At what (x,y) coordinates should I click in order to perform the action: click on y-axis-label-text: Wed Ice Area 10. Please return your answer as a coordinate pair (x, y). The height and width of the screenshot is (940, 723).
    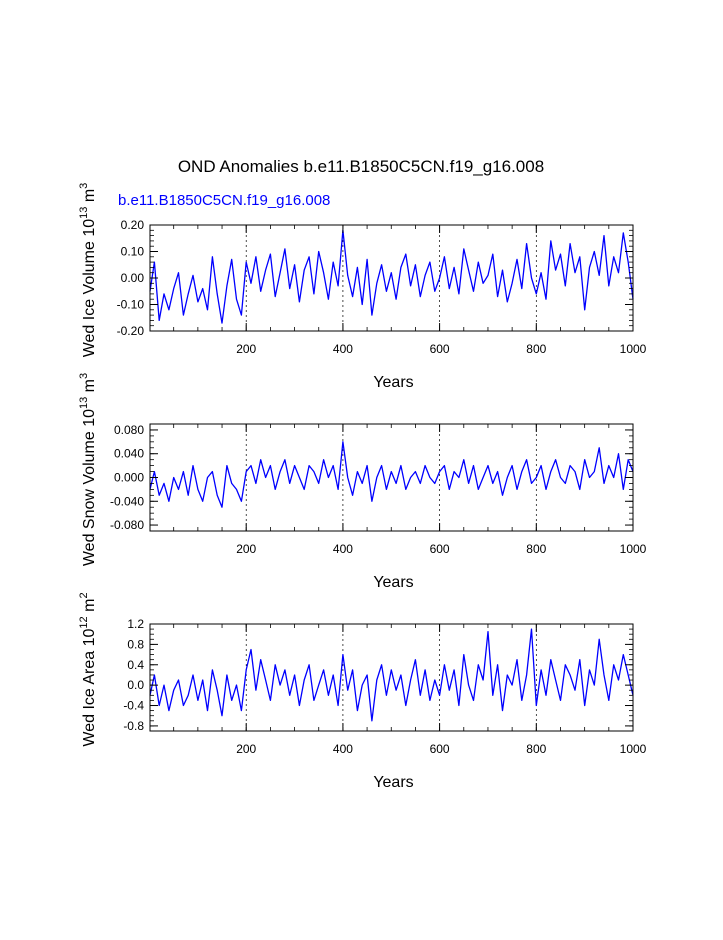
    Looking at the image, I should click on (89, 687).